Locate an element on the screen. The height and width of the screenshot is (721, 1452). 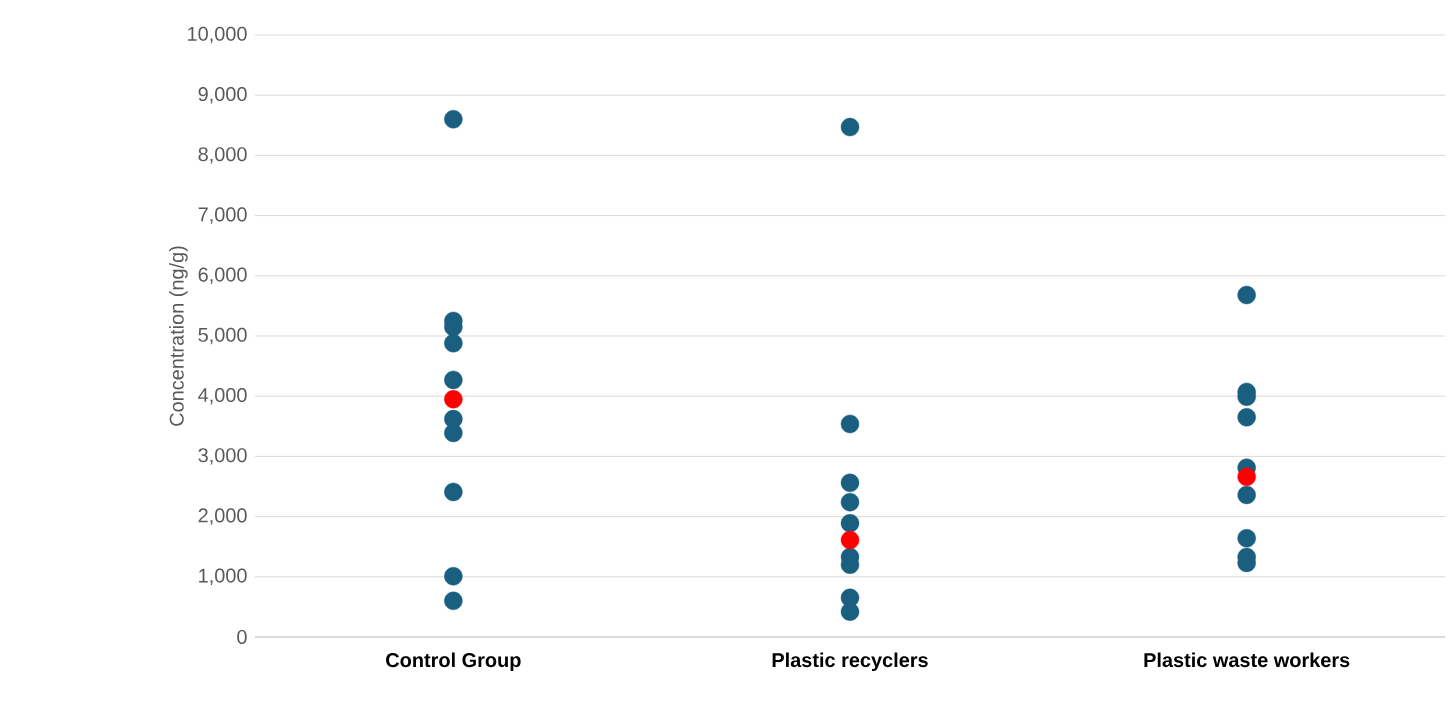
y-tick-label: 1,000 is located at coordinates (223, 577).